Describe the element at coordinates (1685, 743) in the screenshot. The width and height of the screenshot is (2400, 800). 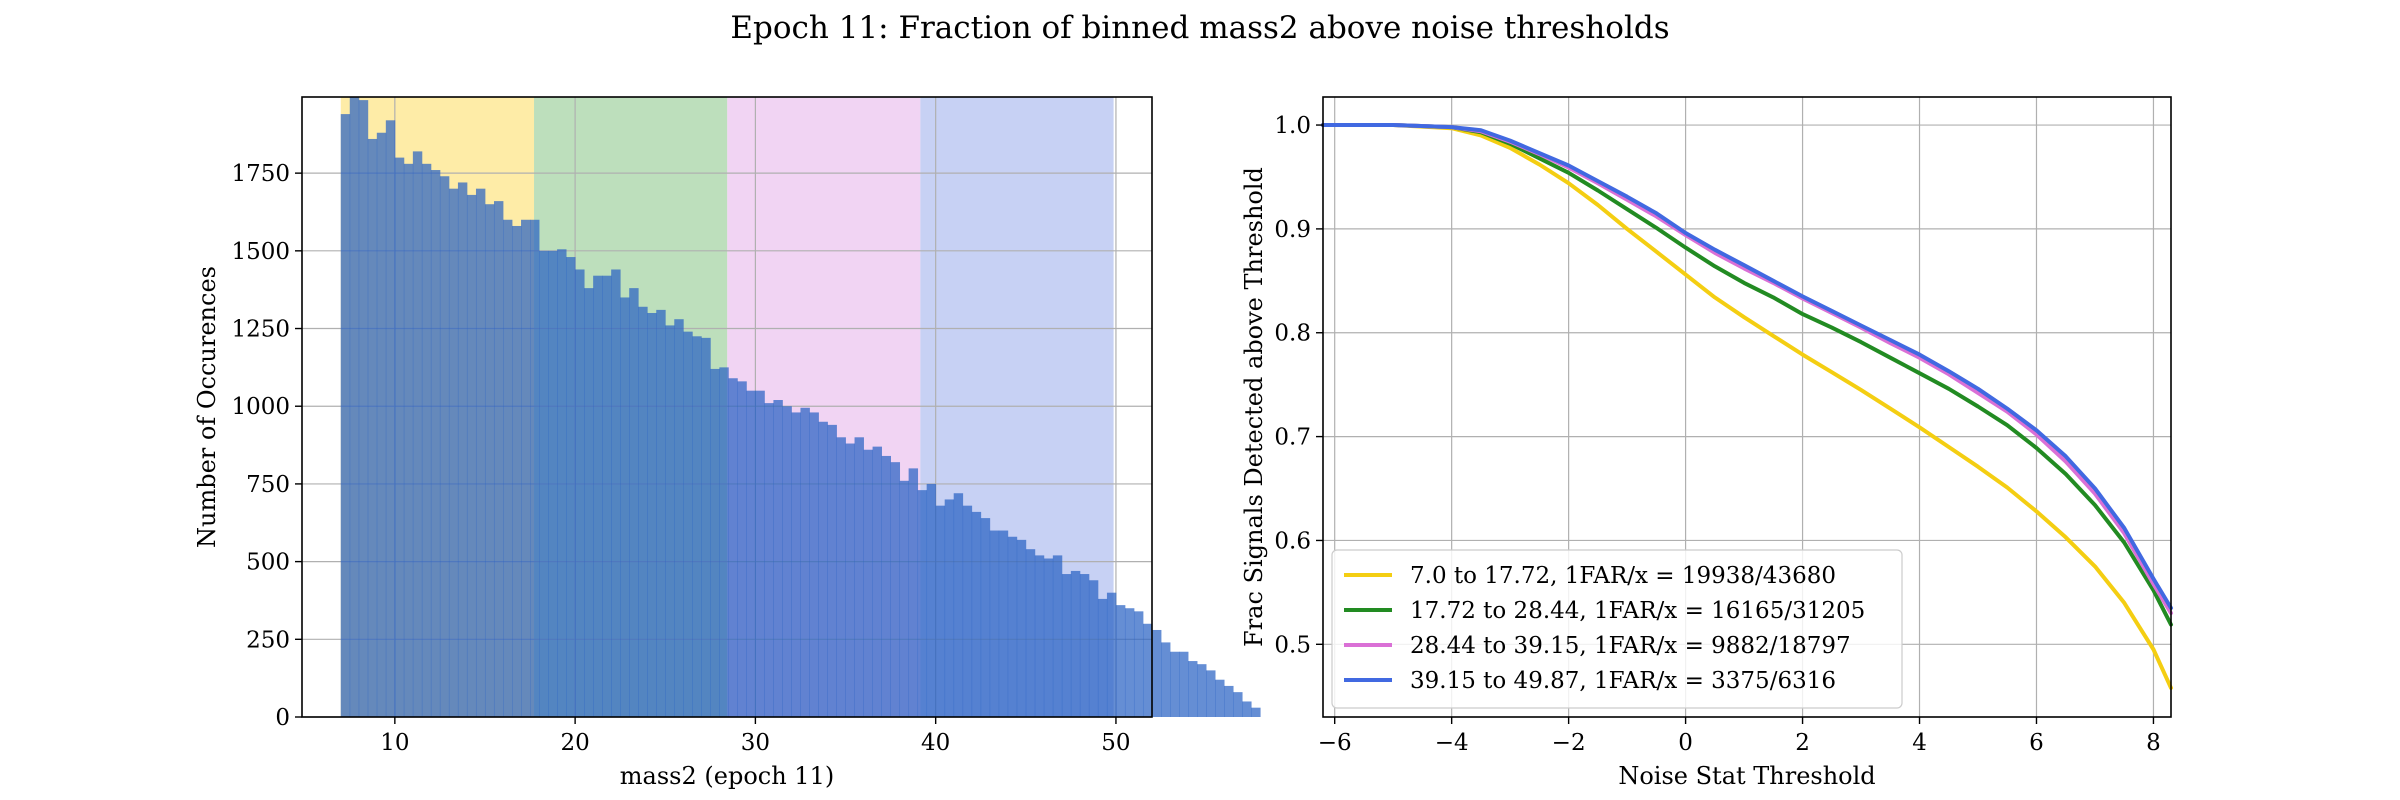
I see `line-chart-x-tick-label: 0` at that location.